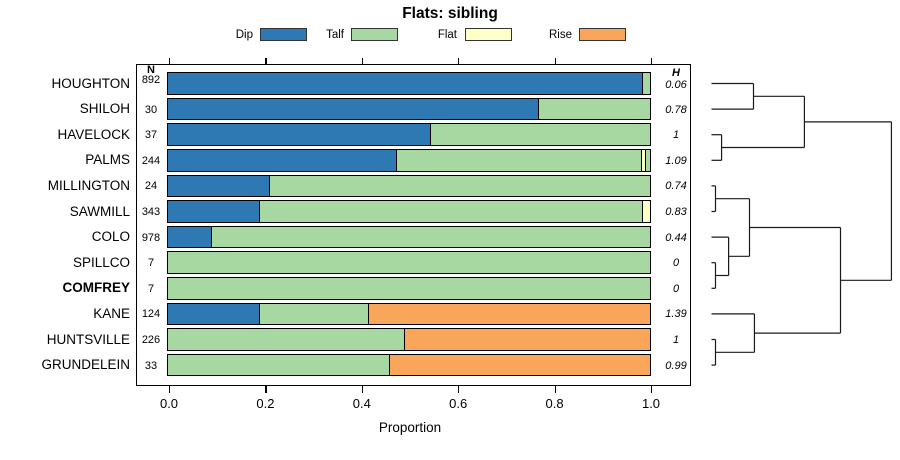 This screenshot has width=900, height=460. What do you see at coordinates (602, 34) in the screenshot?
I see `legend-swatch-rise` at bounding box center [602, 34].